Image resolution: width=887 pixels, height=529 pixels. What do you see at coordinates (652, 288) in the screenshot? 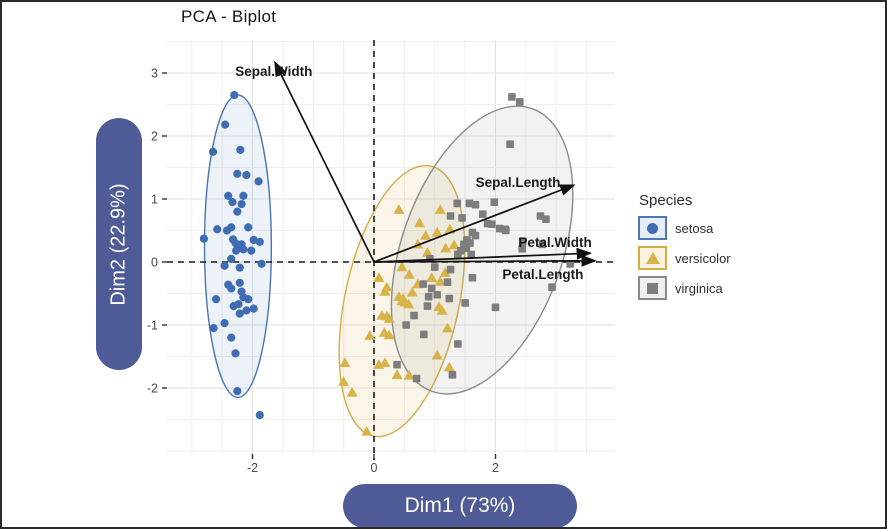
I see `virginica-square-icon` at bounding box center [652, 288].